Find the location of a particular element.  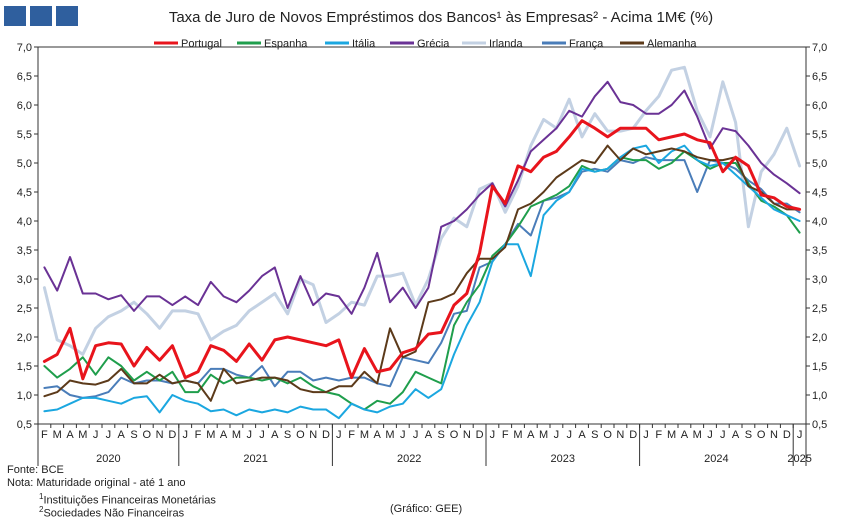

legend-item-espanha: Espanha is located at coordinates (272, 44).